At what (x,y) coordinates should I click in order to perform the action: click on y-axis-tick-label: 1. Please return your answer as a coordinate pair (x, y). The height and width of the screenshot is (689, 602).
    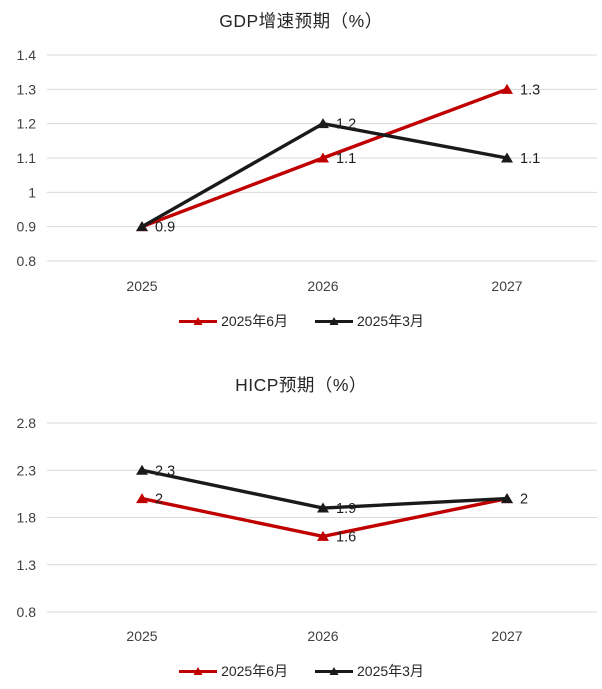
    Looking at the image, I should click on (32, 192).